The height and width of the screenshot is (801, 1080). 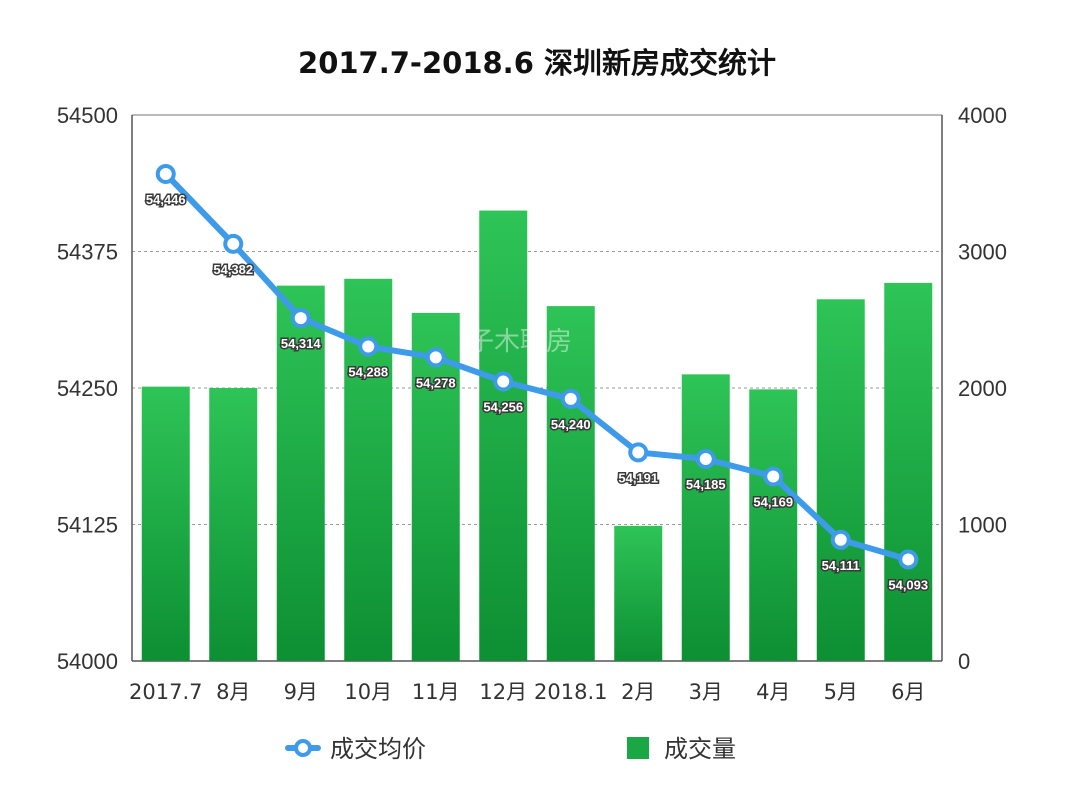 What do you see at coordinates (841, 565) in the screenshot?
I see `avg-price-label-5月: 54,111` at bounding box center [841, 565].